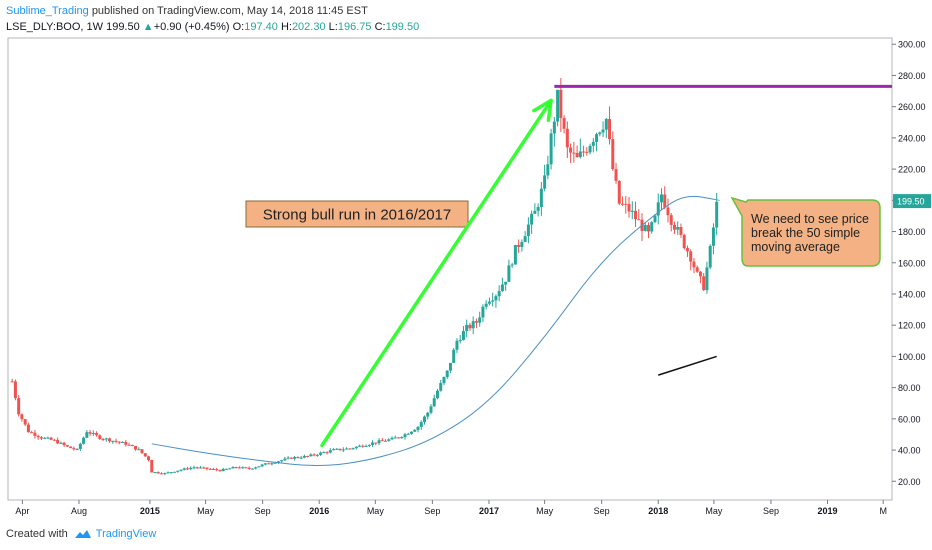  I want to click on x-tick-label: May, so click(206, 511).